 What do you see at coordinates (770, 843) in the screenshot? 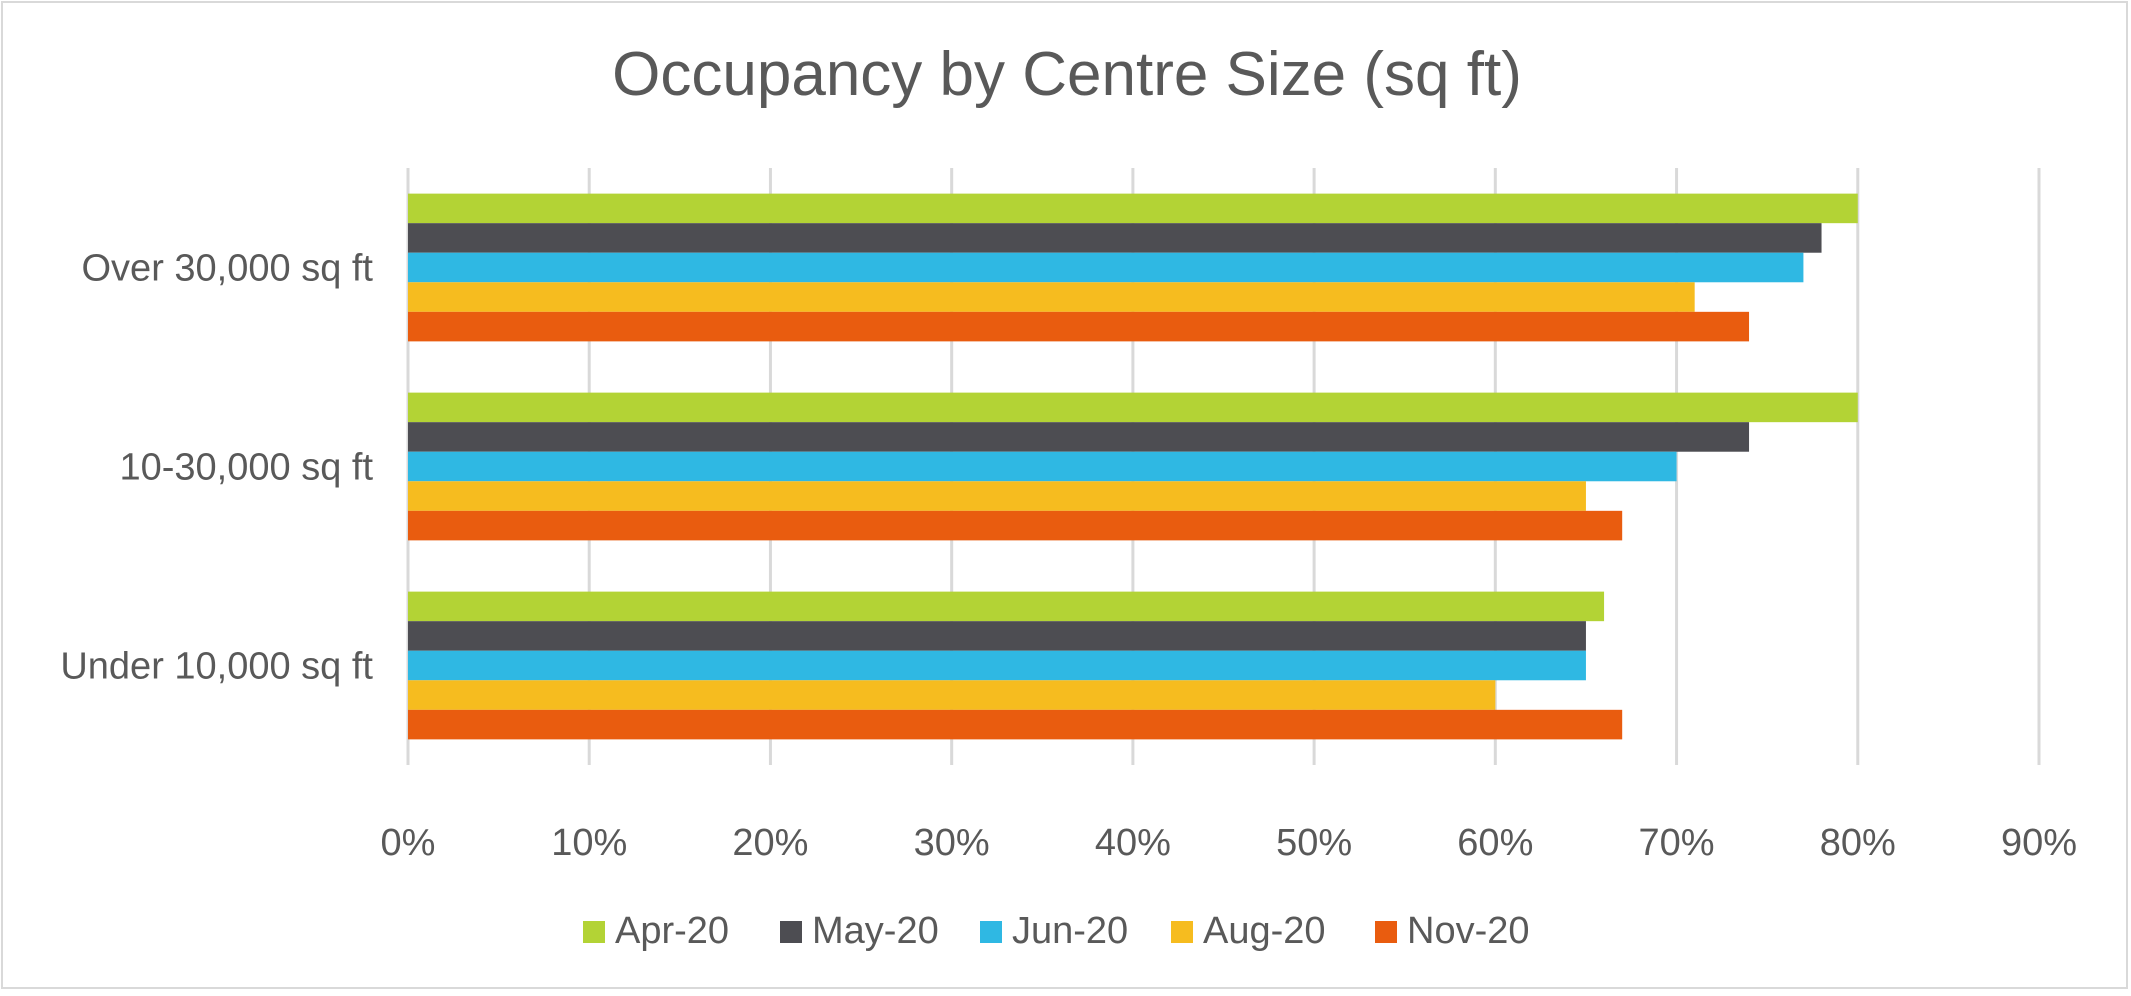
I see `x-tick-label: 20%` at bounding box center [770, 843].